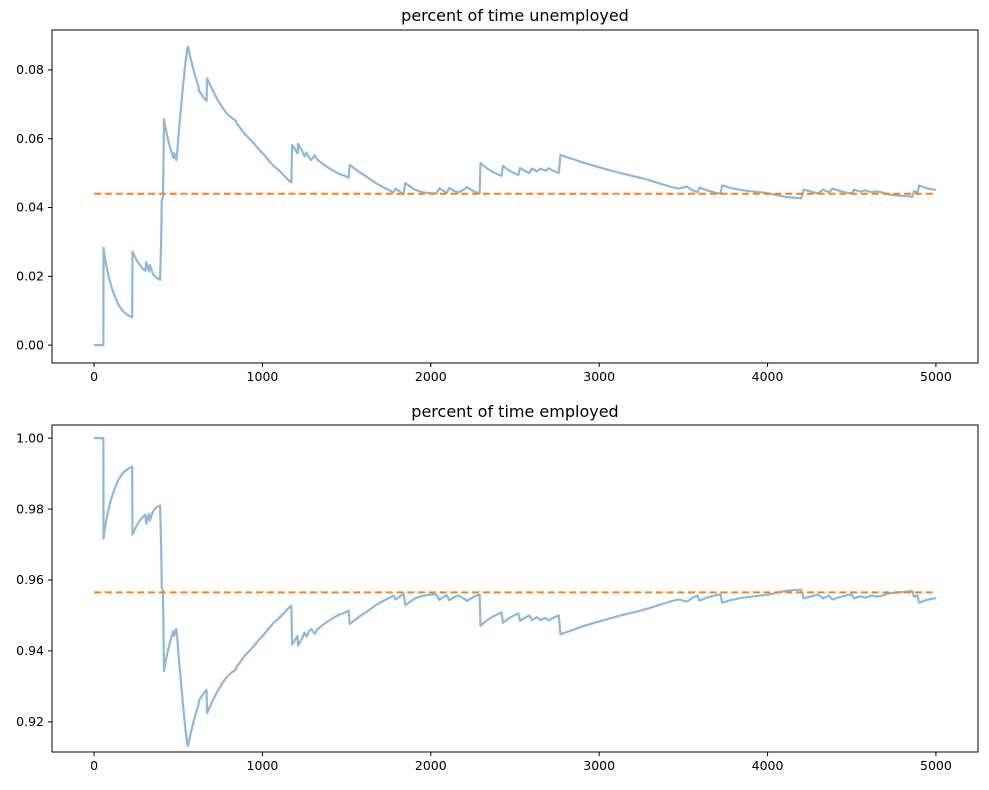 This screenshot has height=790, width=989. What do you see at coordinates (515, 15) in the screenshot?
I see `plot-title-unemployed: percent of time unemployed` at bounding box center [515, 15].